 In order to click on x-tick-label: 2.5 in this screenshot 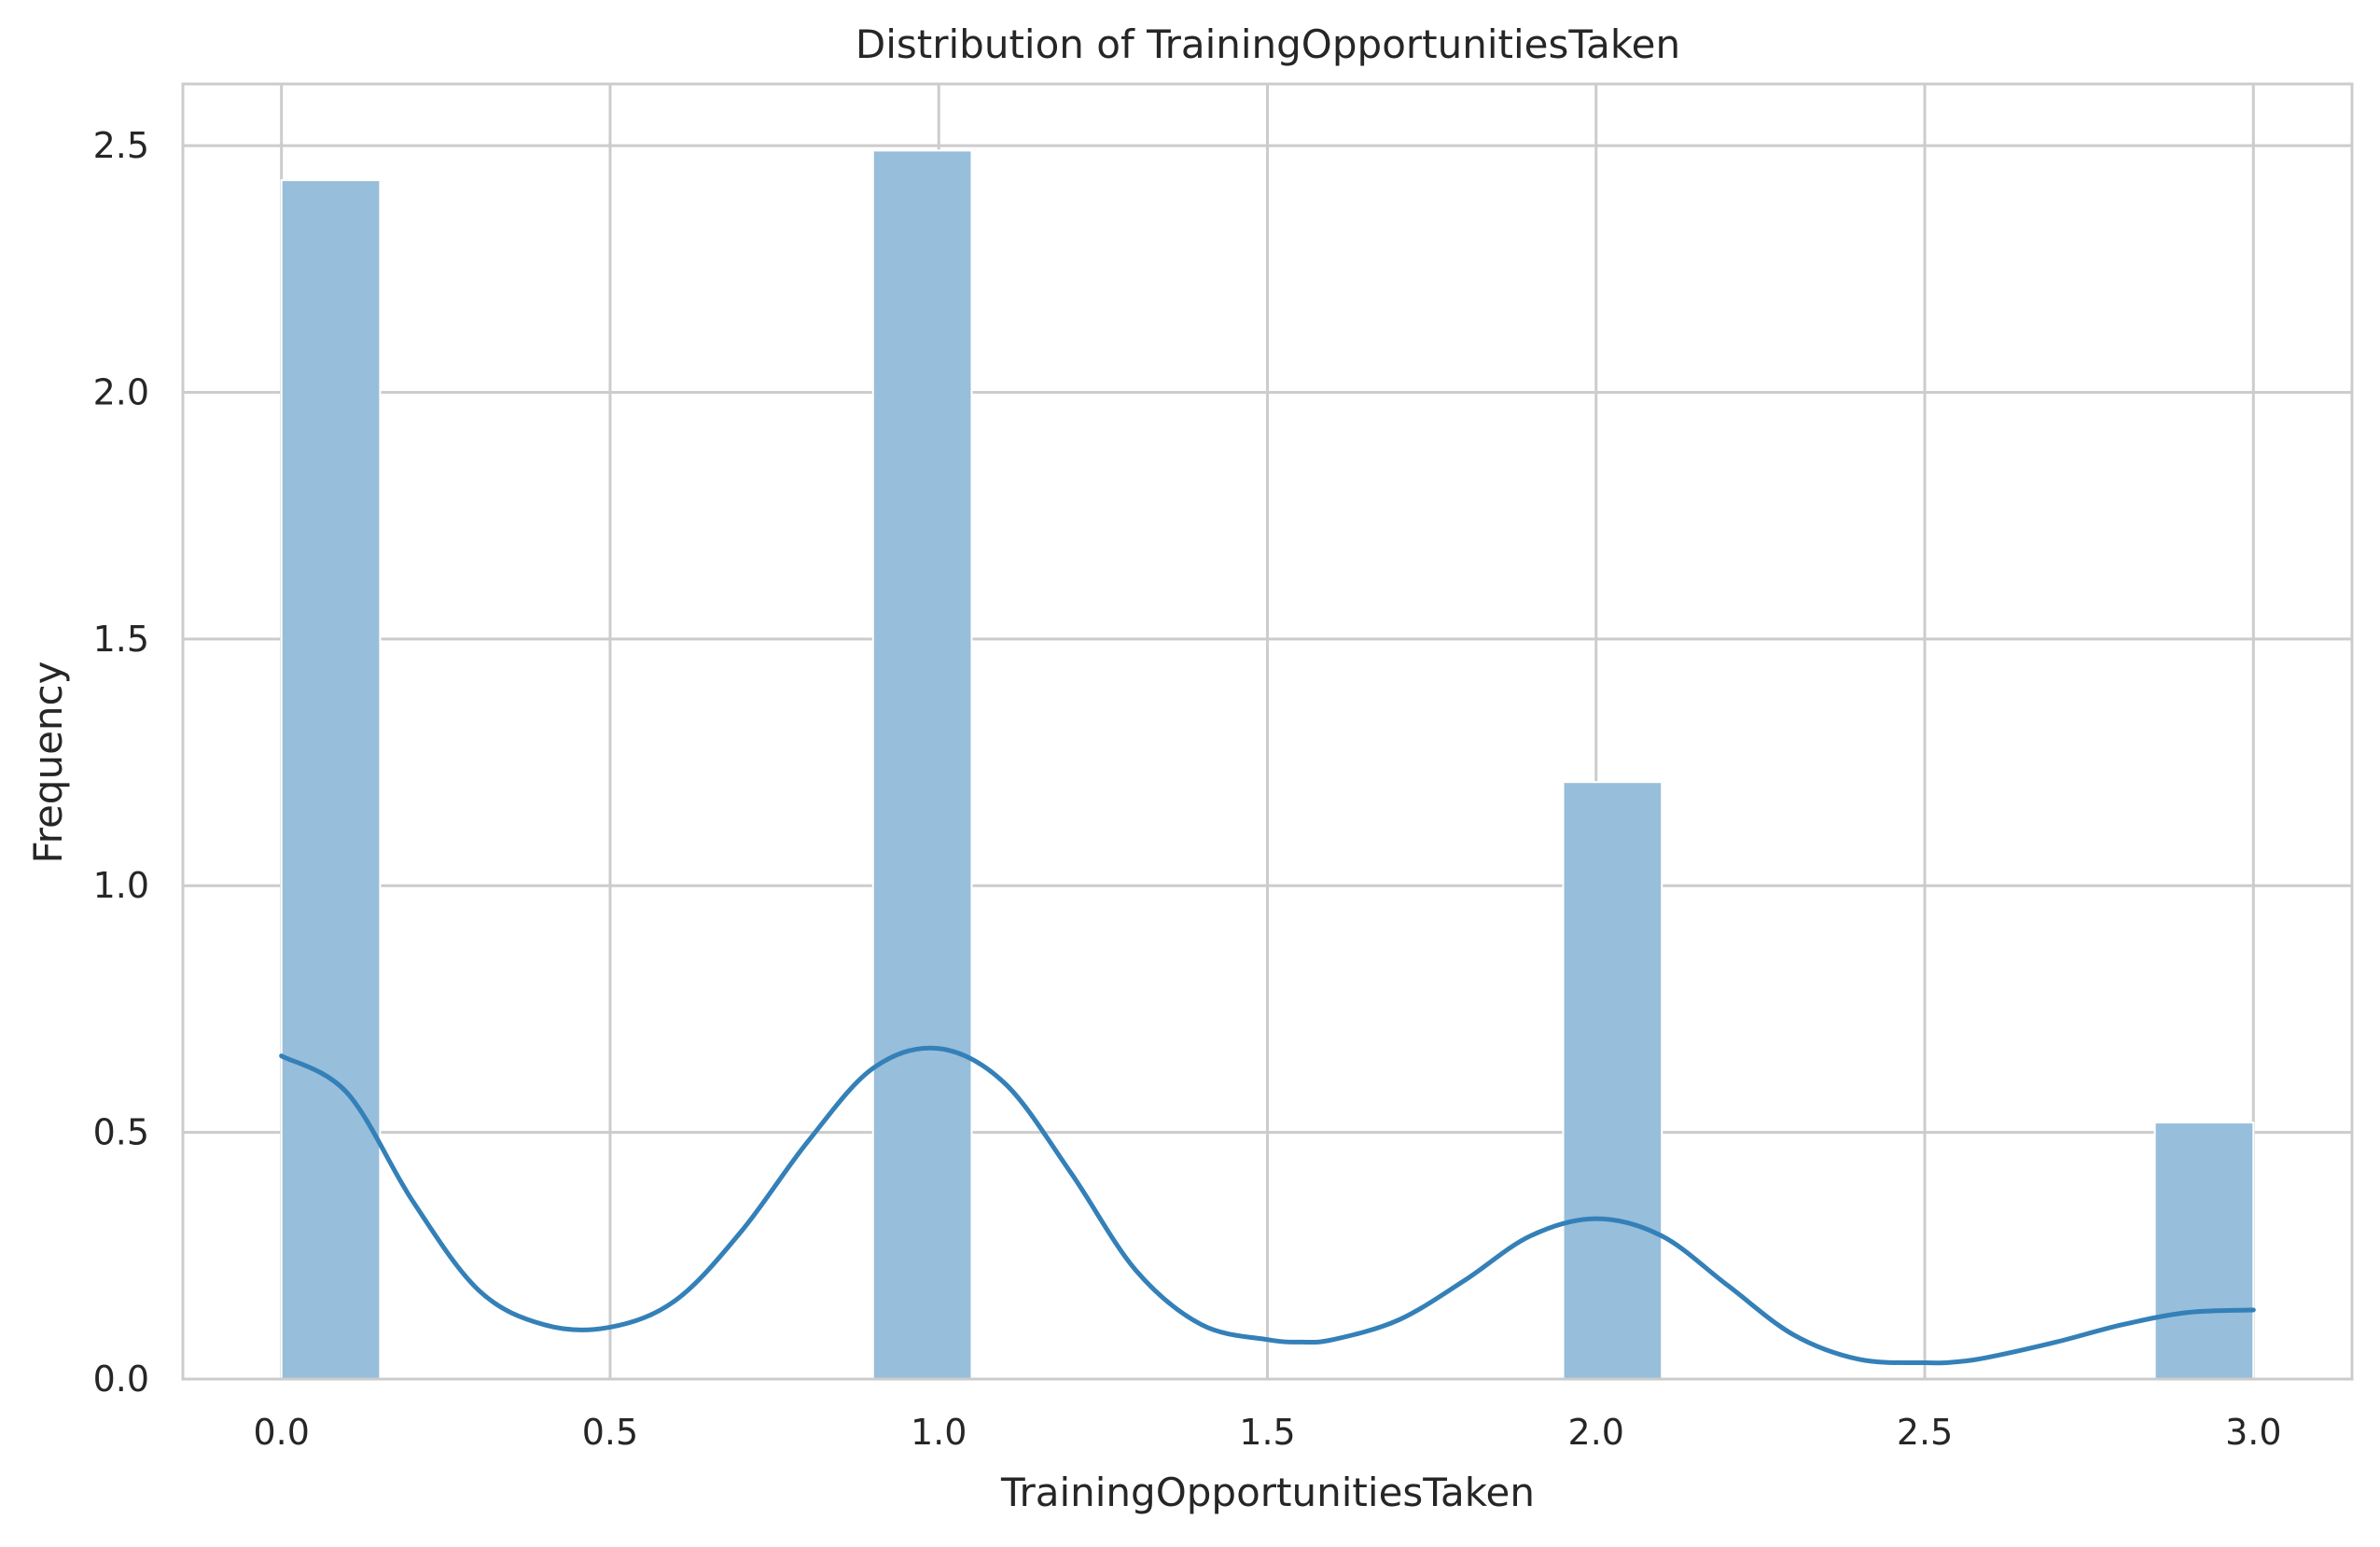, I will do `click(1925, 1432)`.